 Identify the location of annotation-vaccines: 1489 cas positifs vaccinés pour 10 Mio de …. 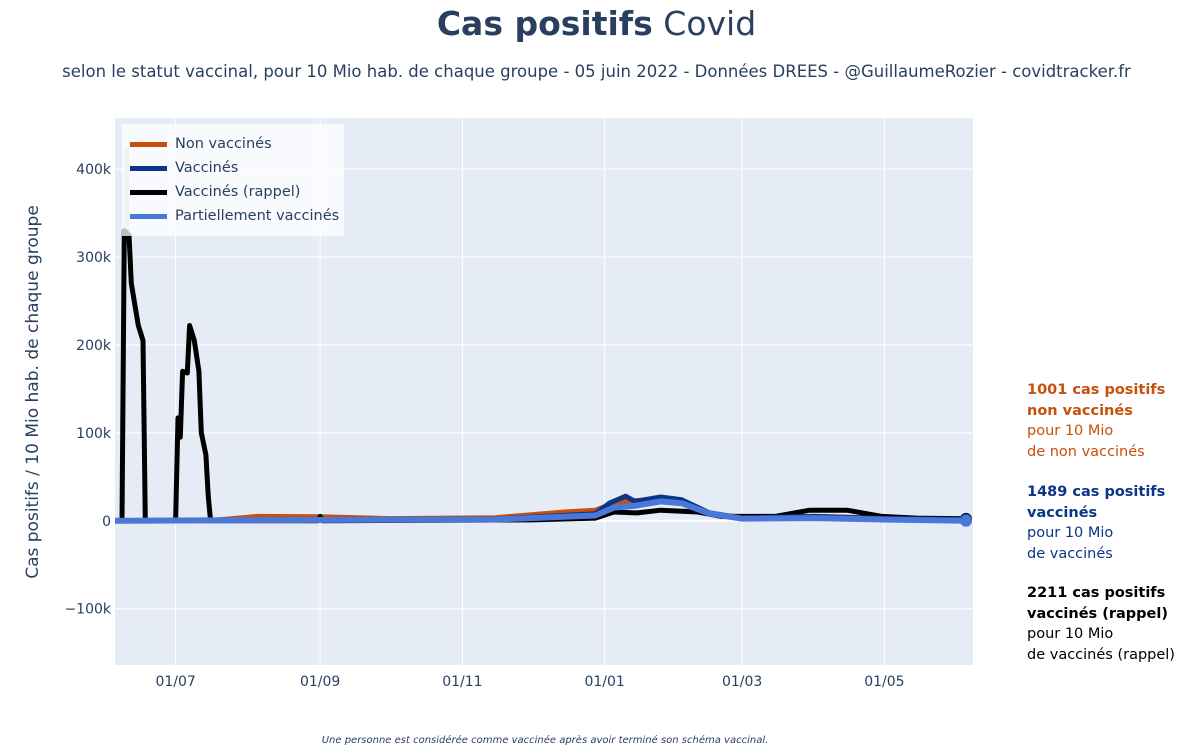
(1096, 523).